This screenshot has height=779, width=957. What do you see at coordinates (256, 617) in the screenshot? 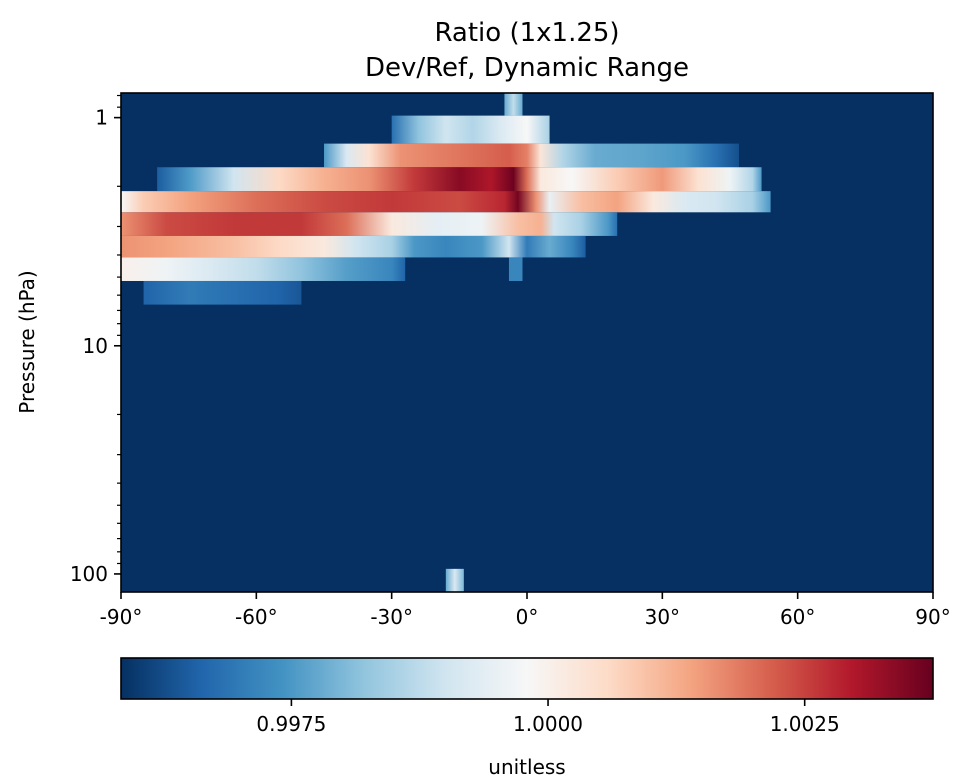
I see `x-tick-label: -60°` at bounding box center [256, 617].